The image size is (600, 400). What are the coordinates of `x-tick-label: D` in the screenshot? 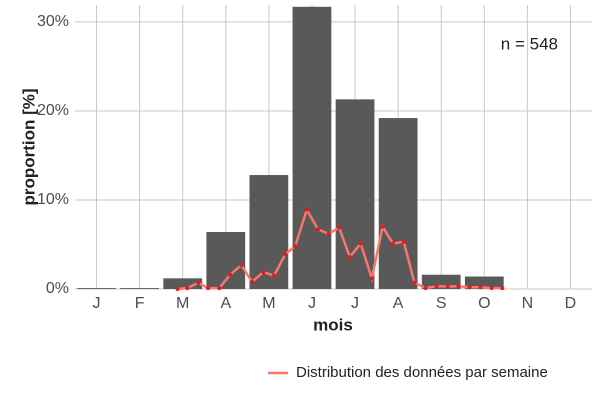 It's located at (571, 303).